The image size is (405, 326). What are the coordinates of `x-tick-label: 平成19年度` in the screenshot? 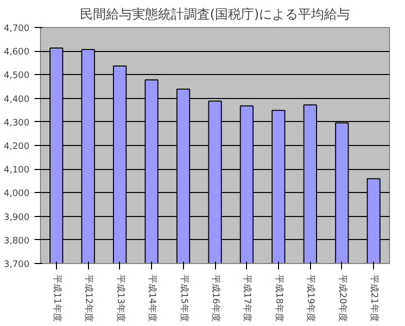 It's located at (310, 298).